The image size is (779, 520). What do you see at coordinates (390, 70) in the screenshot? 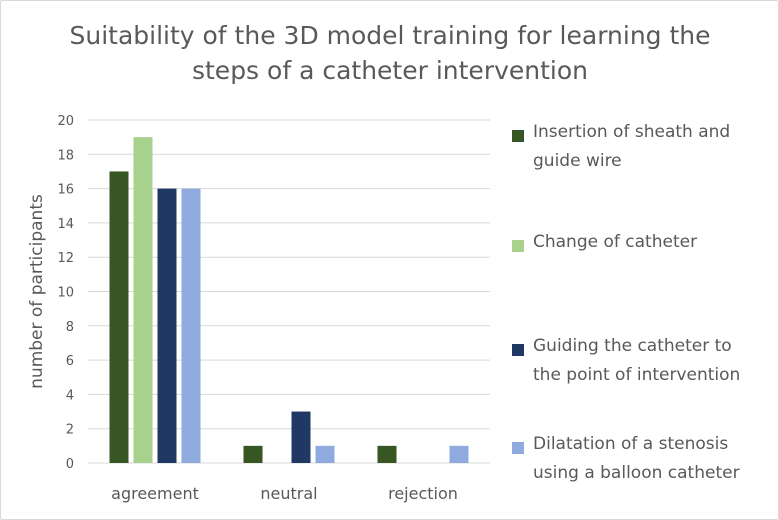
I see `chart-title-line-2: steps of a catheter intervention` at bounding box center [390, 70].